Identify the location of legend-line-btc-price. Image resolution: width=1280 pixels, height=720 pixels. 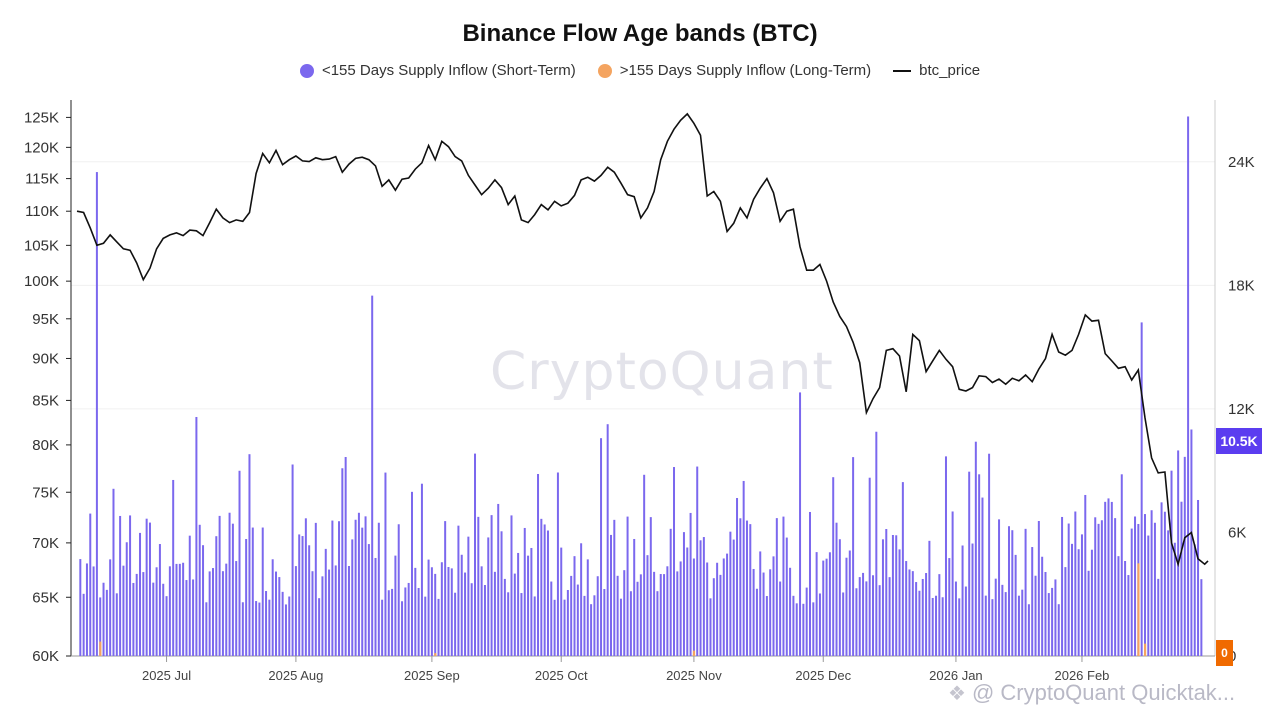
(902, 70).